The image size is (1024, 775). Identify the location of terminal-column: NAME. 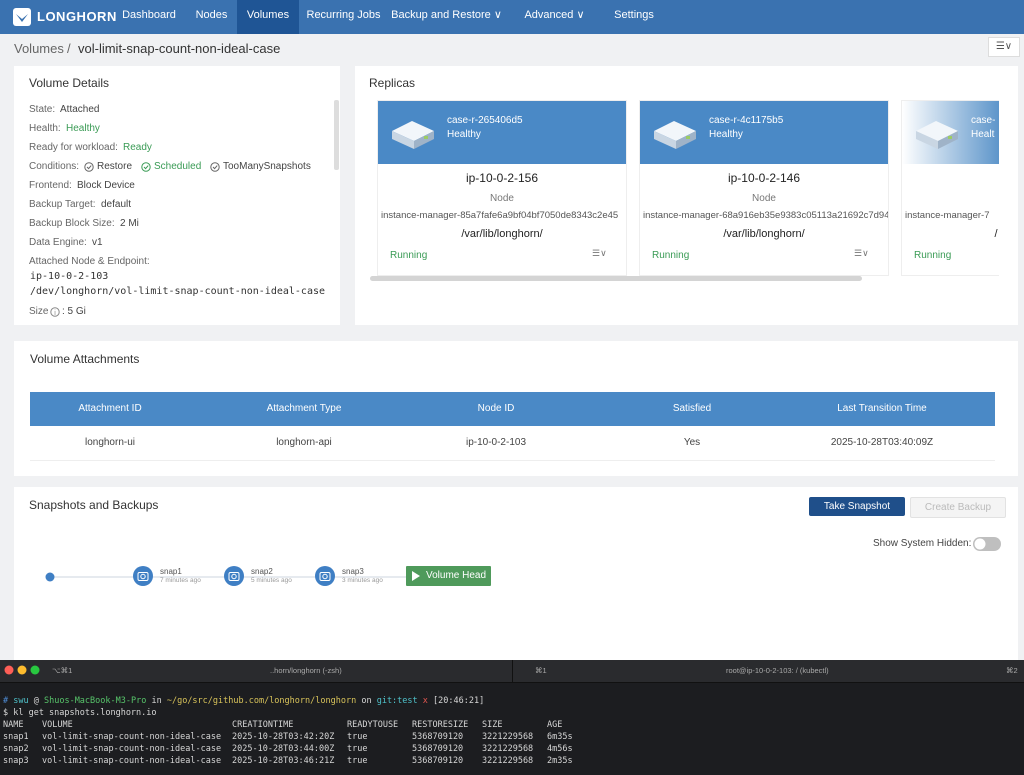
(13, 725).